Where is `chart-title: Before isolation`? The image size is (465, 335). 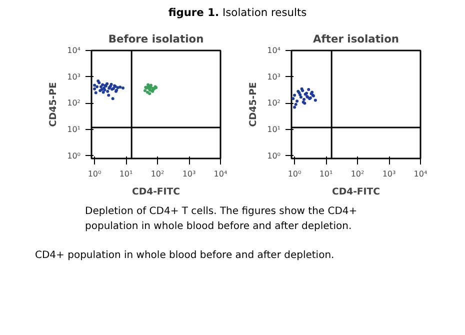
chart-title: Before isolation is located at coordinates (156, 39).